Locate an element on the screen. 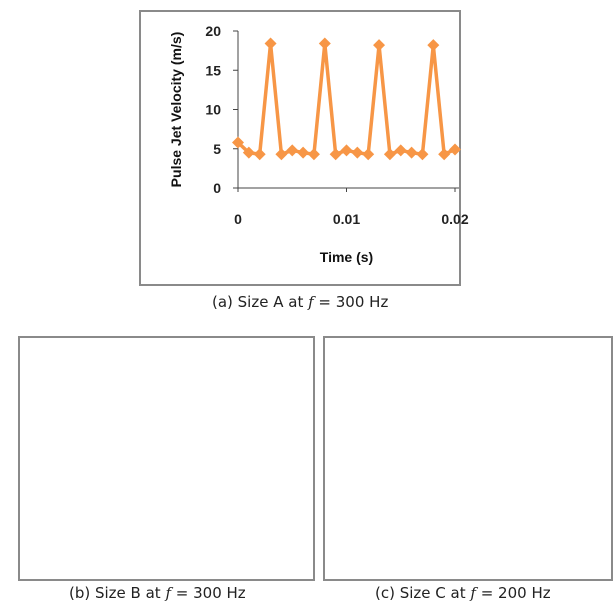  chart-c-caption-post: = 200 Hz is located at coordinates (513, 593).